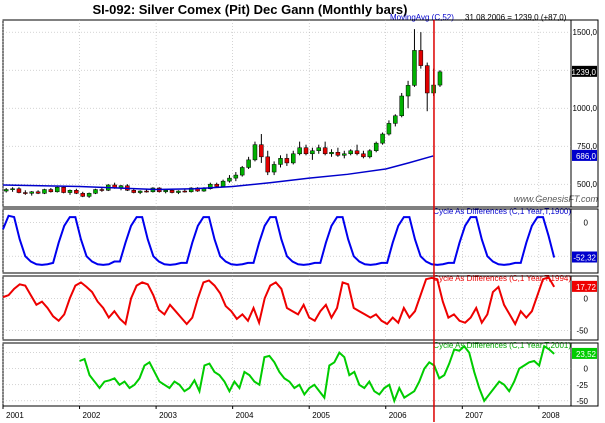 This screenshot has width=605, height=423. I want to click on ma-legend: MovingAvg (C,52), so click(422, 17).